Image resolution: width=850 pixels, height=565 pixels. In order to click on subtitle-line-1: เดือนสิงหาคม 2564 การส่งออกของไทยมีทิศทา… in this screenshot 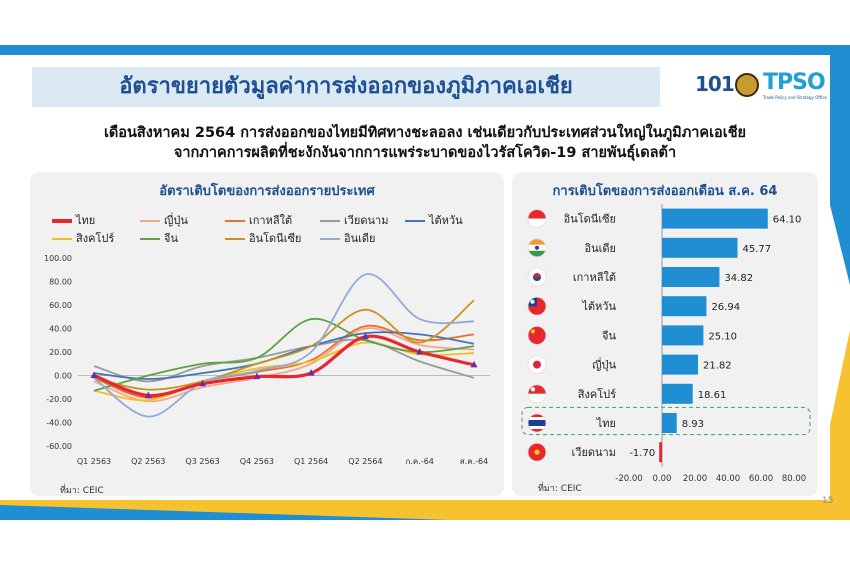, I will do `click(425, 133)`.